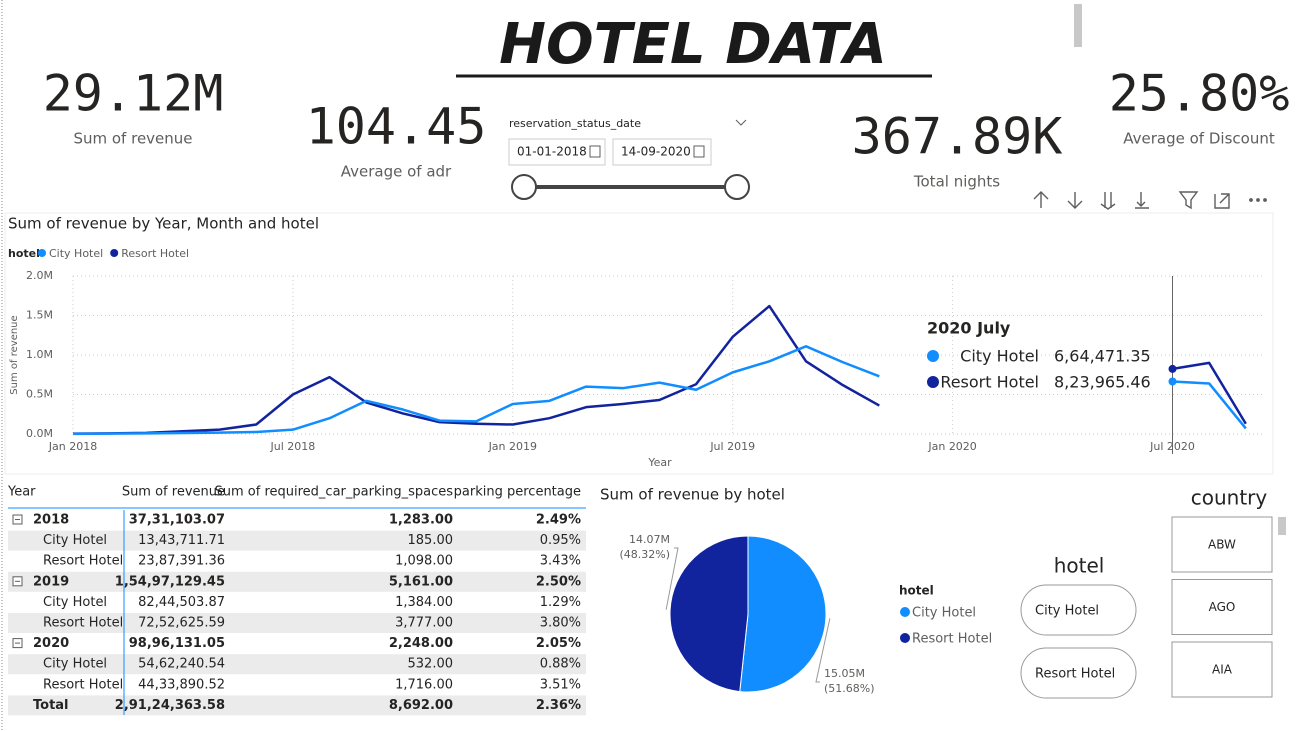 This screenshot has width=1311, height=731. Describe the element at coordinates (163, 224) in the screenshot. I see `chart-title: Sum of revenue by Year, Month and hotel` at that location.